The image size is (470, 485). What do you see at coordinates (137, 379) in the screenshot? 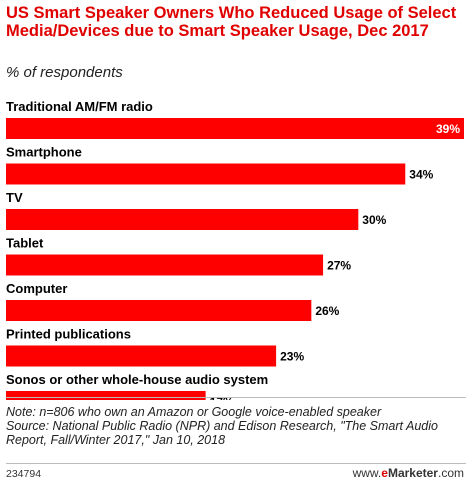
I see `category-label: Sonos or other whole-house audio system` at bounding box center [137, 379].